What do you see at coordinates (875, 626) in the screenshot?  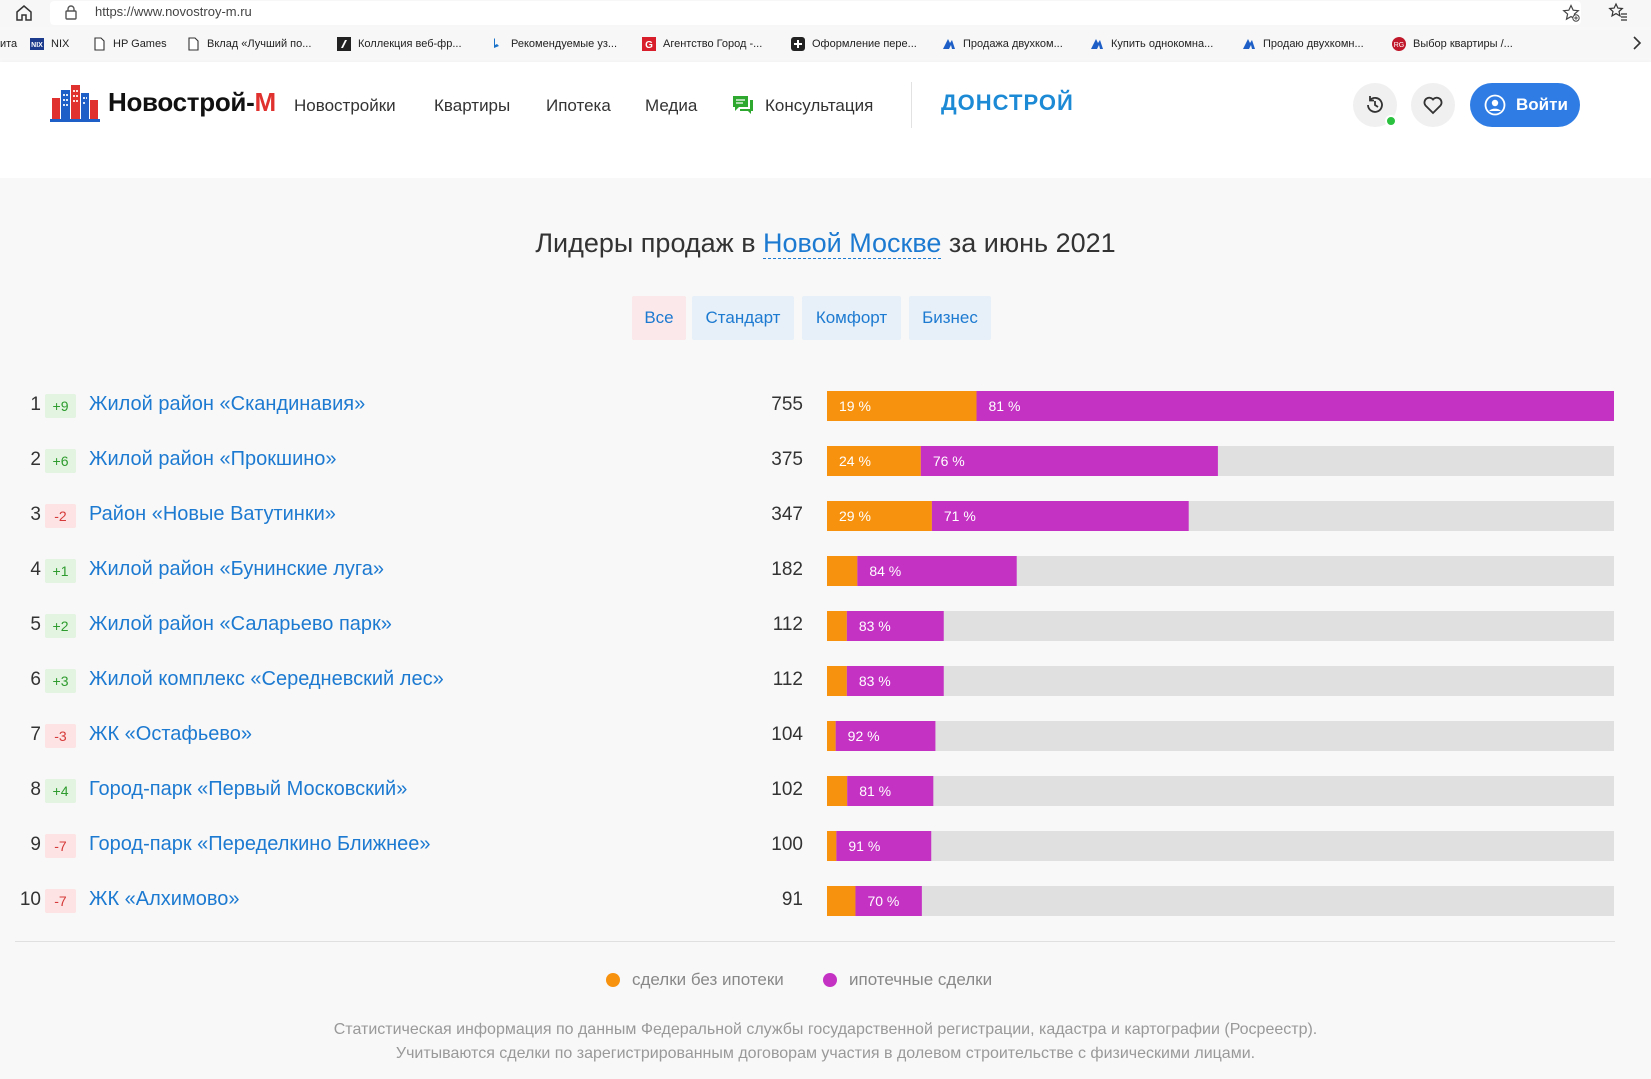 I see `bar-label-mortgage: 83 %` at bounding box center [875, 626].